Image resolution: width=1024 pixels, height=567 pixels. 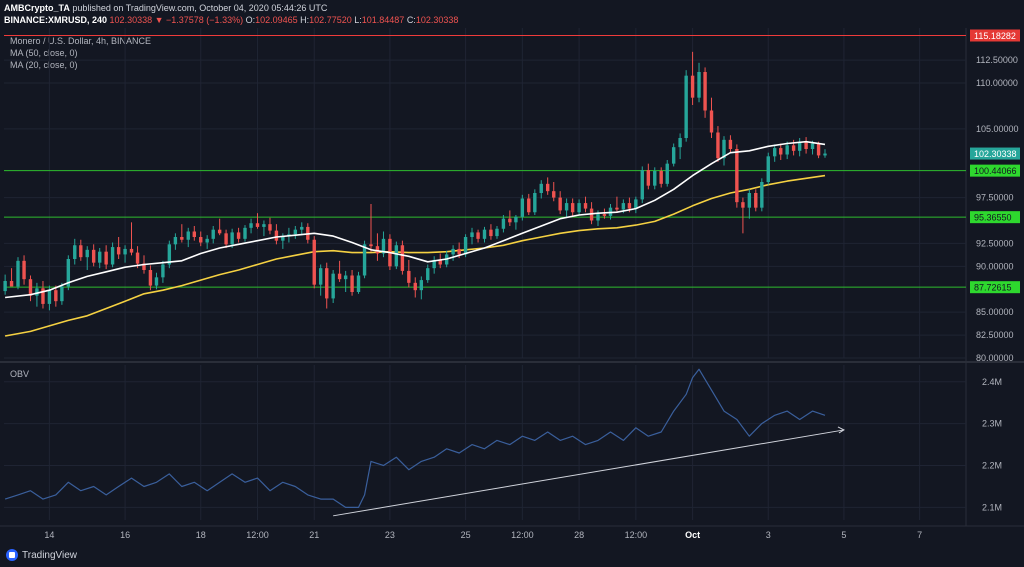 What do you see at coordinates (20, 374) in the screenshot?
I see `obv-pane-label: OBV` at bounding box center [20, 374].